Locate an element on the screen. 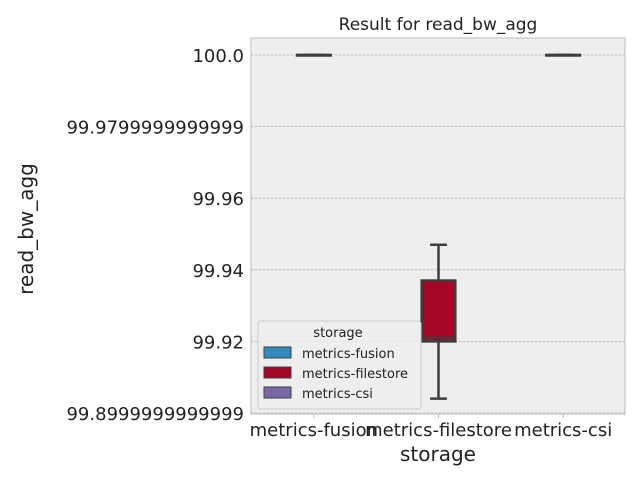 The width and height of the screenshot is (640, 484). y-tick-label: 99.92 is located at coordinates (218, 342).